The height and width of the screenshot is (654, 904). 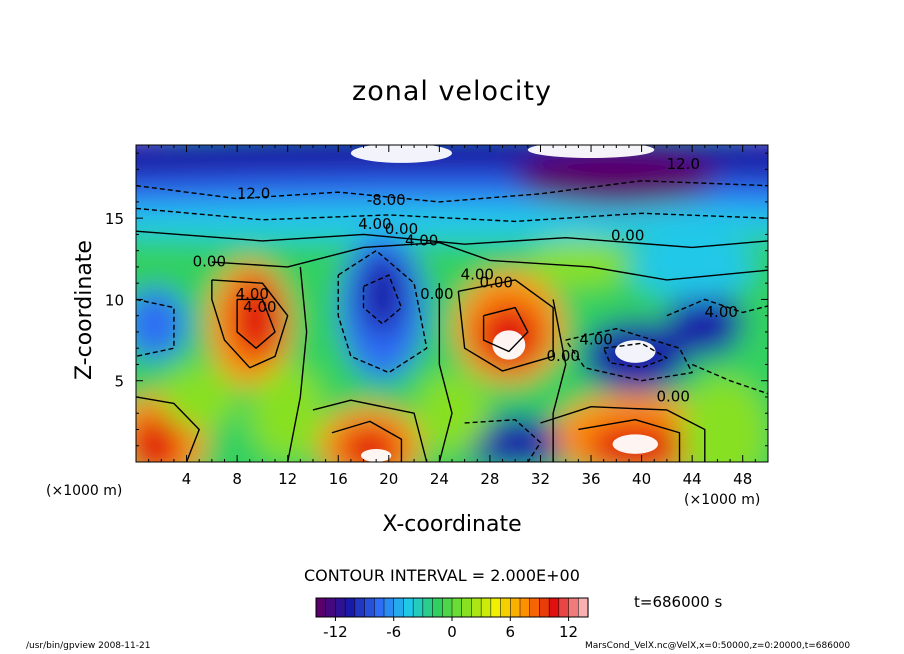 What do you see at coordinates (540, 479) in the screenshot?
I see `x-tick-label: 32` at bounding box center [540, 479].